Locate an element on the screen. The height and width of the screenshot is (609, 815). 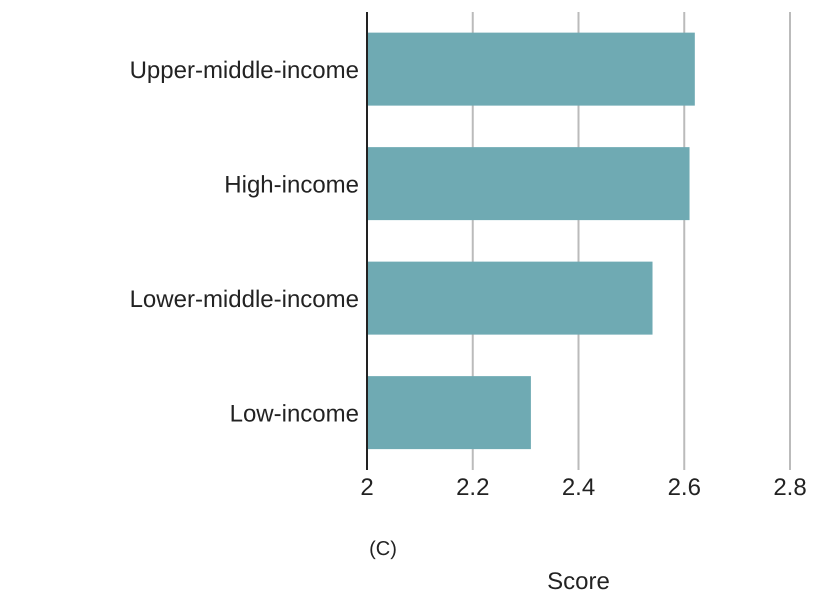
y-tick-label: Lower-middle-income is located at coordinates (244, 299).